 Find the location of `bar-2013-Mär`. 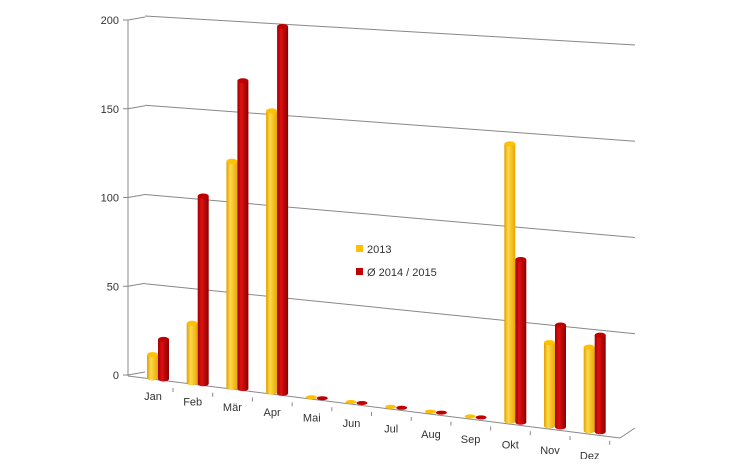

bar-2013-Mär is located at coordinates (232, 274).